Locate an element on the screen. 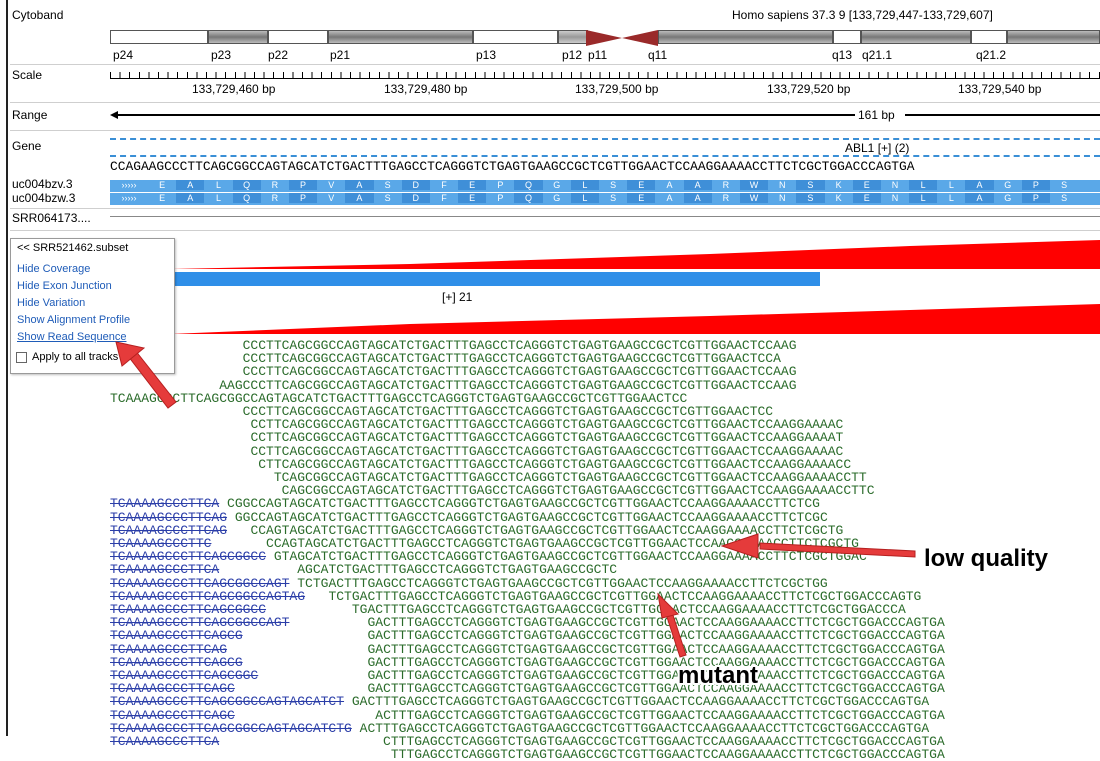 Image resolution: width=1100 pixels, height=761 pixels. menu-item-show-alignment-profile: Show Alignment Profile is located at coordinates (74, 320).